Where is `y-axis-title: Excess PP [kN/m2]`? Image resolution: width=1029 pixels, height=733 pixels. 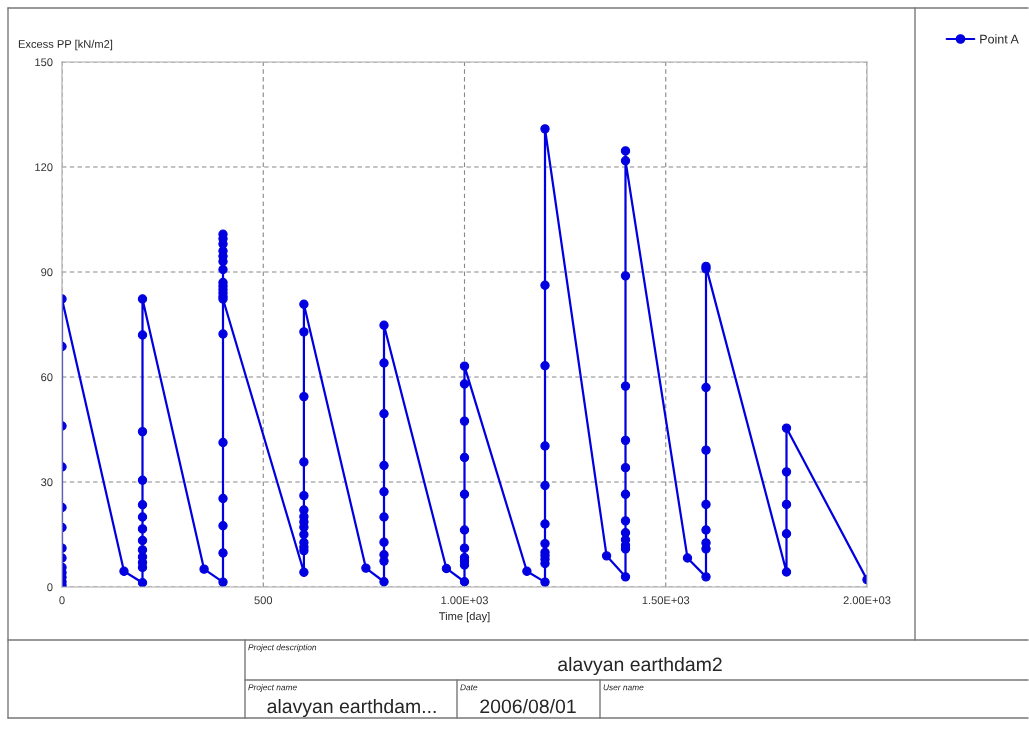 y-axis-title: Excess PP [kN/m2] is located at coordinates (65, 45).